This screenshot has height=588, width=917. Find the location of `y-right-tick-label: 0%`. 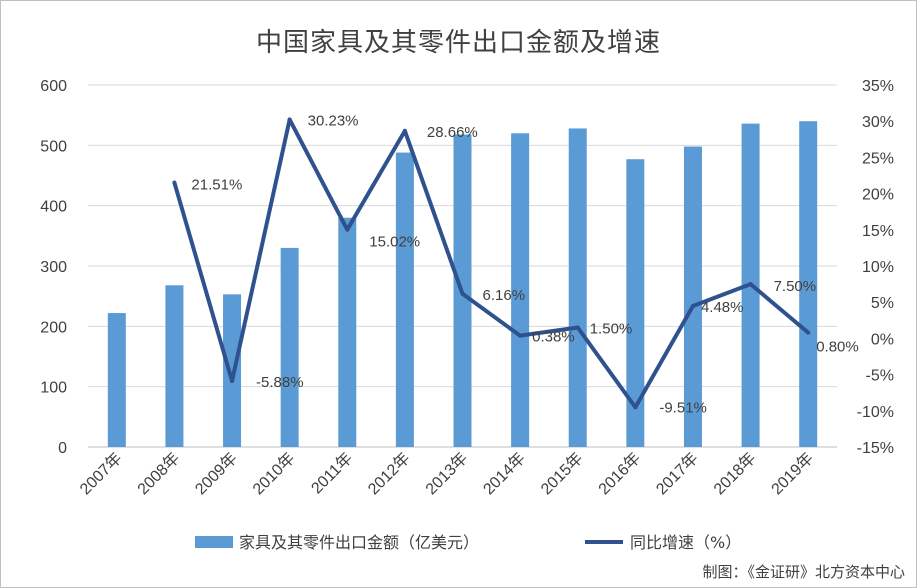

y-right-tick-label: 0% is located at coordinates (882, 339).